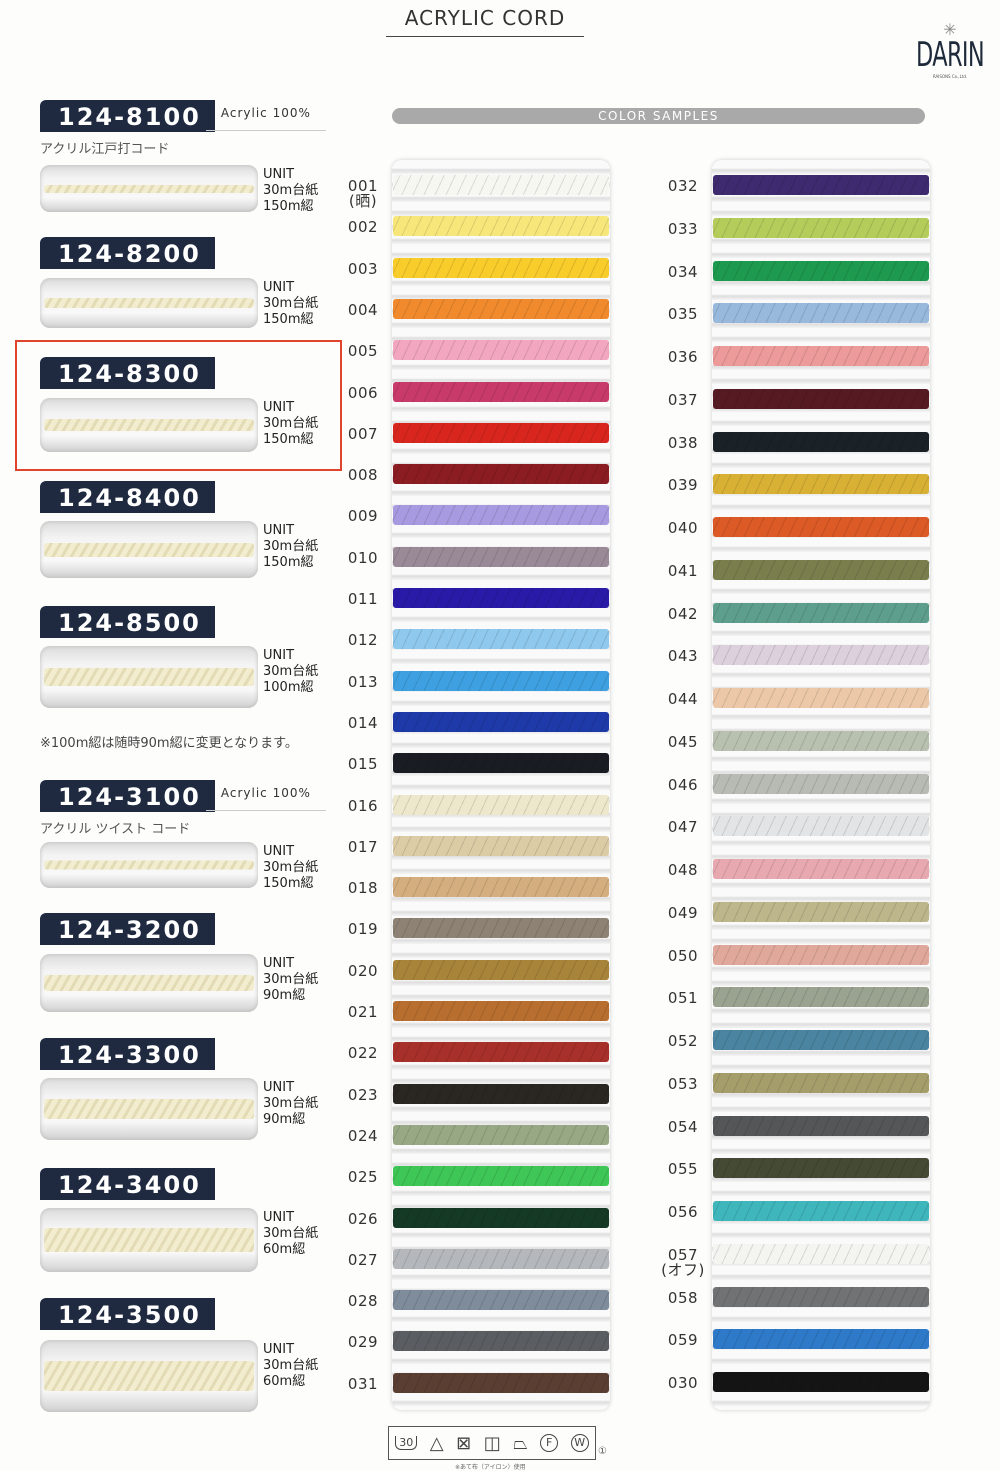 The width and height of the screenshot is (1000, 1471). I want to click on color-code: 001, so click(363, 186).